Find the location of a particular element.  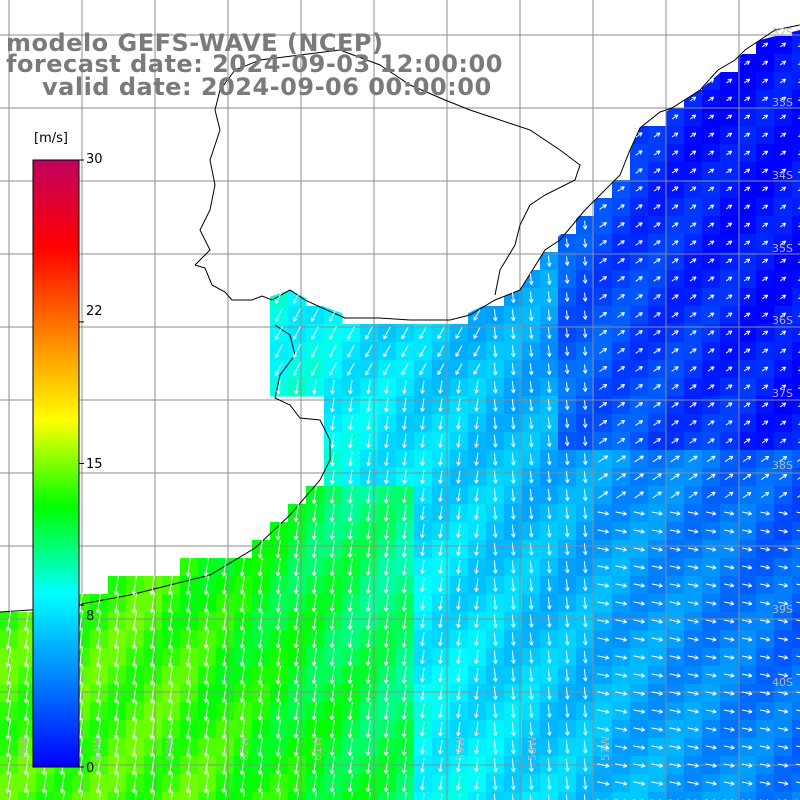

lat-label: 35S is located at coordinates (782, 248).